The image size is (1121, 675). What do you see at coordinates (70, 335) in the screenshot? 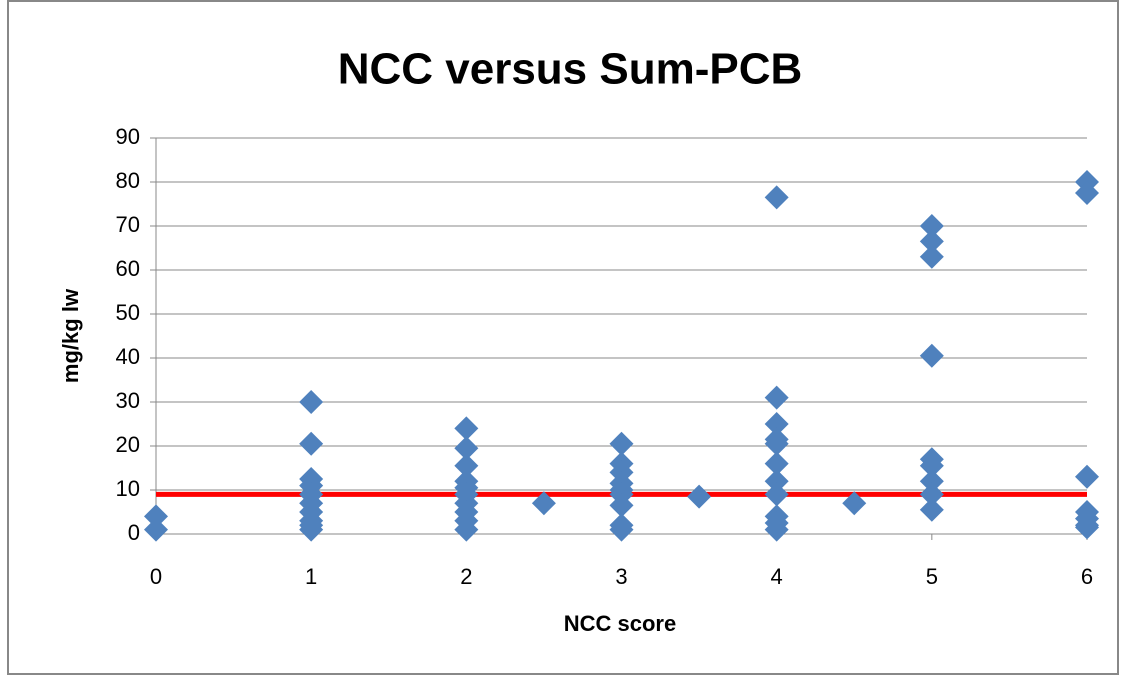
I see `y-axis-label: mg/kg lw` at bounding box center [70, 335].